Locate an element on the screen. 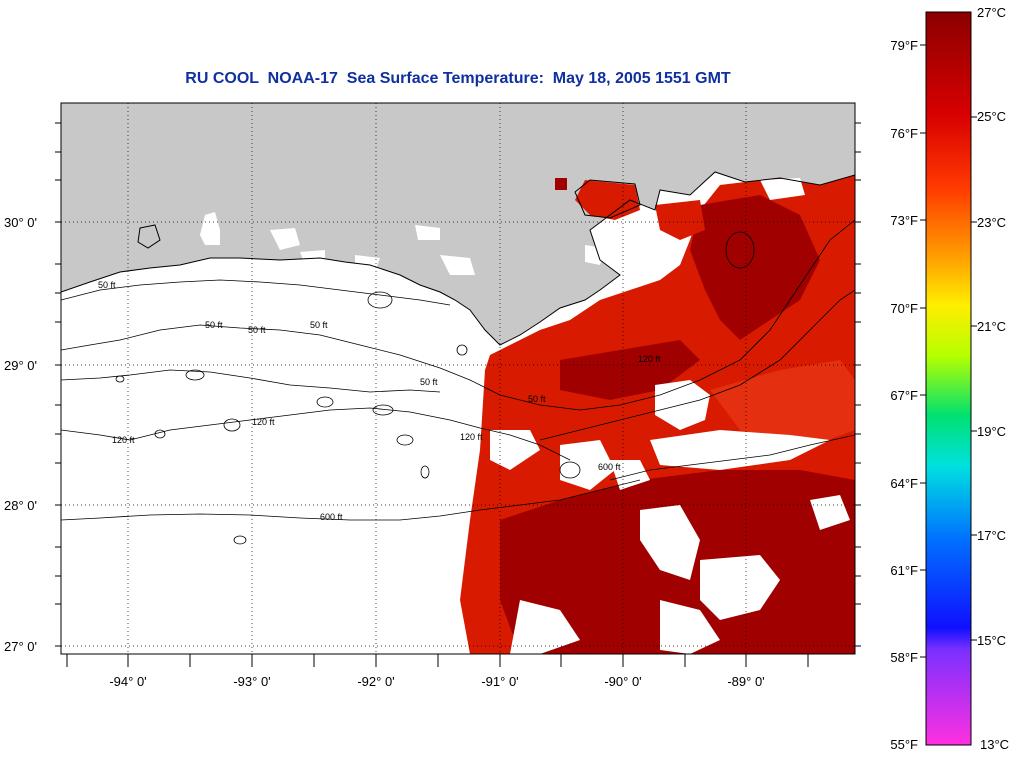 This screenshot has width=1024, height=761. colorbar-celsius-labels: 27°C 25°C 23°C 21°C 19°C 17°C 15°C 13°C is located at coordinates (993, 378).